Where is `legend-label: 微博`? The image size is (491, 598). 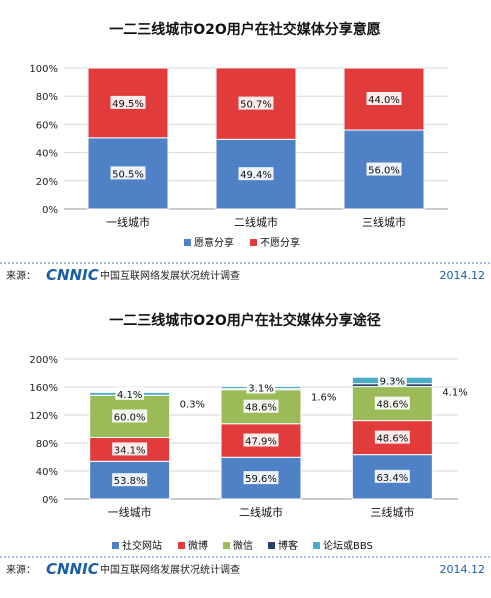
legend-label: 微博 is located at coordinates (198, 545).